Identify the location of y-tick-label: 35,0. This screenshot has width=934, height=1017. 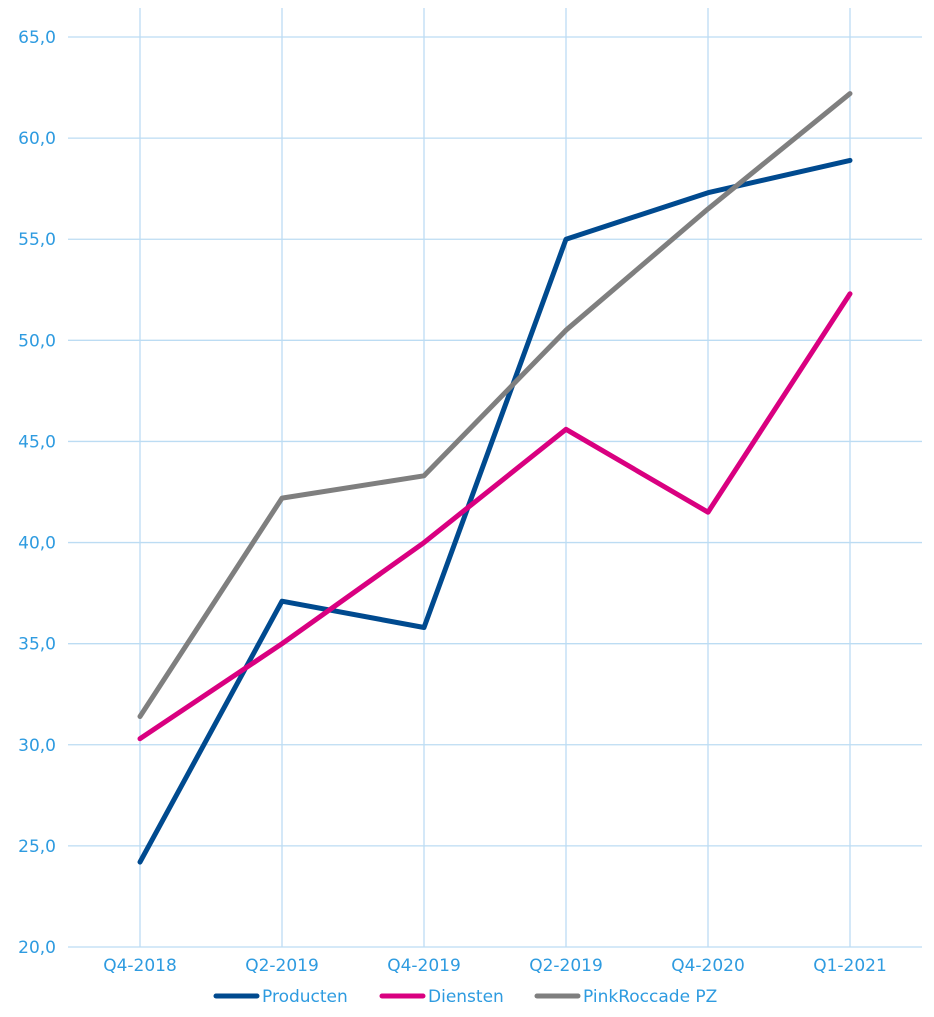
(37, 645).